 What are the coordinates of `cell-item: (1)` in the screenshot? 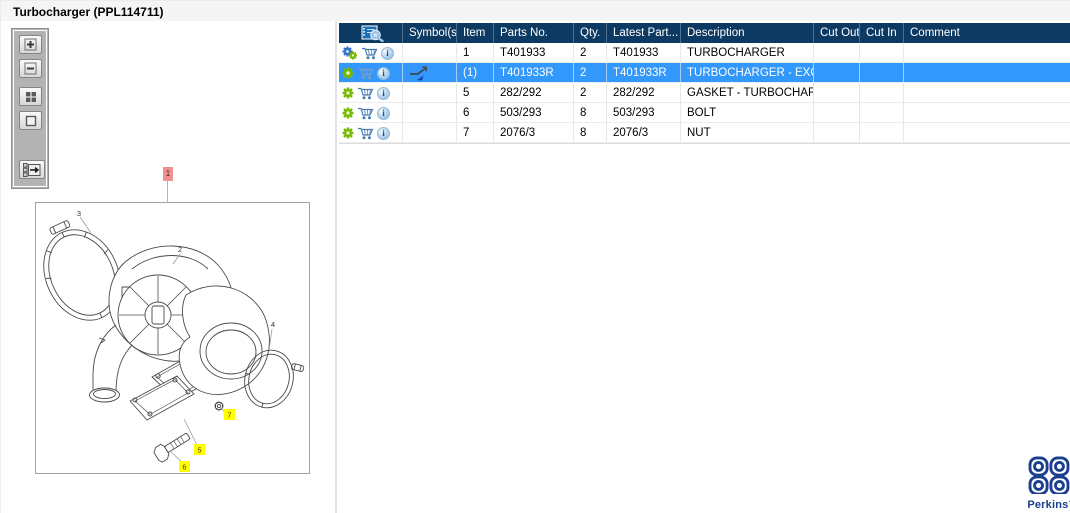 It's located at (474, 73).